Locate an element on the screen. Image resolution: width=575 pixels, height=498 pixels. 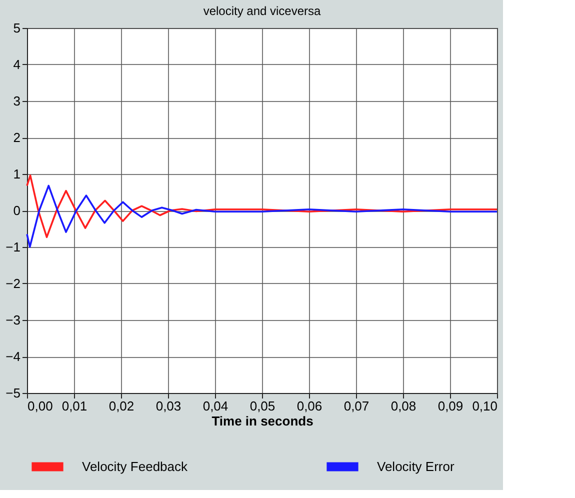
y-tick-label: 2 is located at coordinates (16, 137).